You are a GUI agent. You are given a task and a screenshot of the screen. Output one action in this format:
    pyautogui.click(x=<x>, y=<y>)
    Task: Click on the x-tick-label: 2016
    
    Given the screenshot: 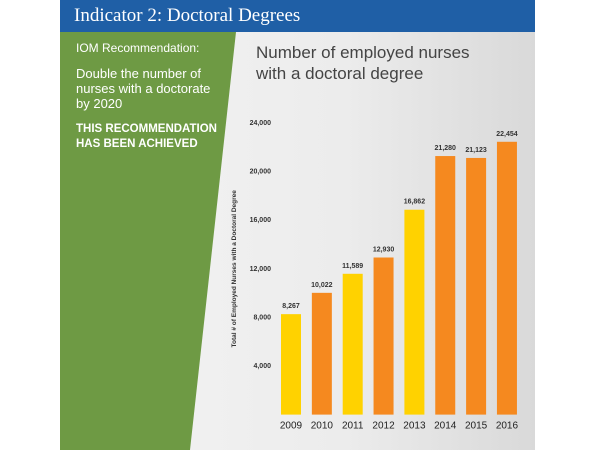 What is the action you would take?
    pyautogui.click(x=507, y=426)
    